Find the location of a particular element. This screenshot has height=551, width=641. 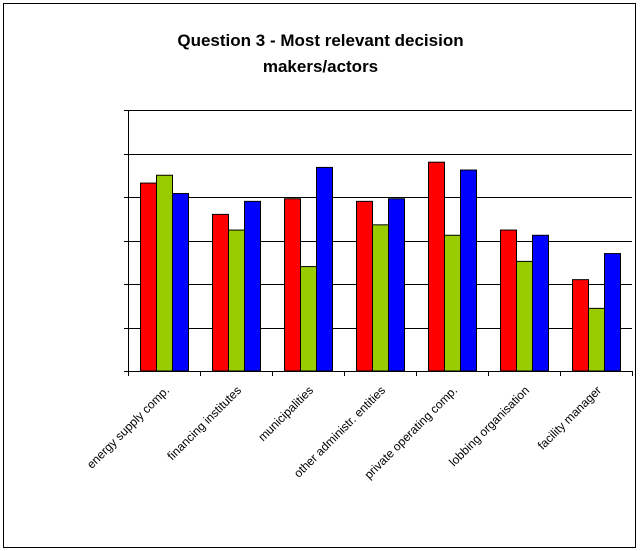

chart-title-line-1: Question 3 - Most relevant decision is located at coordinates (320, 40).